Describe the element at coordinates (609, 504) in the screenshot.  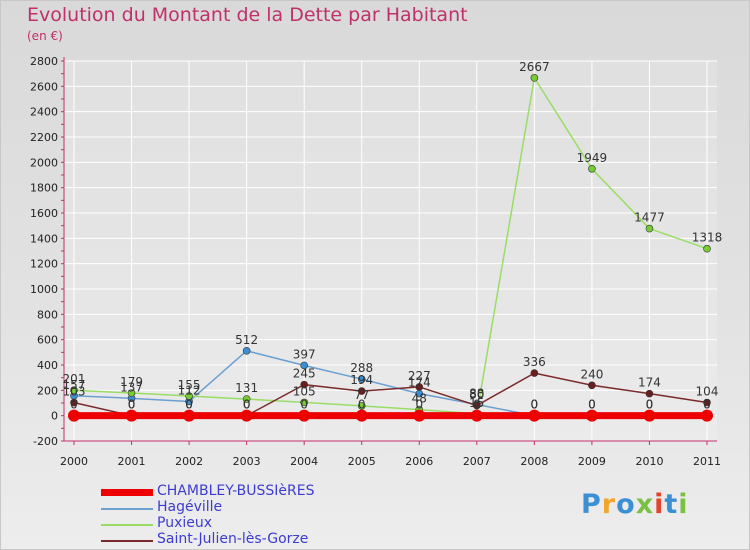
I see `logo-letter: r` at that location.